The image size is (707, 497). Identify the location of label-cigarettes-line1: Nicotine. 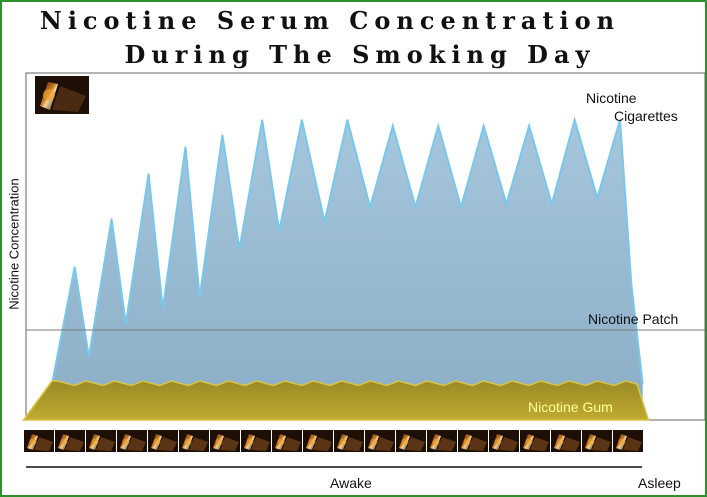
(611, 98).